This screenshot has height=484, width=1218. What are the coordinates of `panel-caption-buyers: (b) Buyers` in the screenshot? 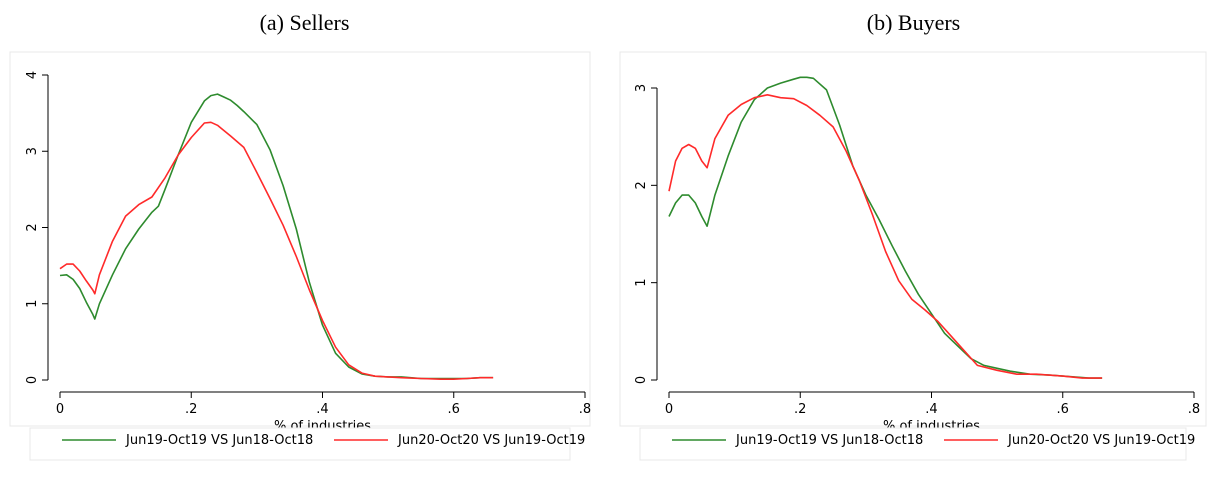 It's located at (913, 22).